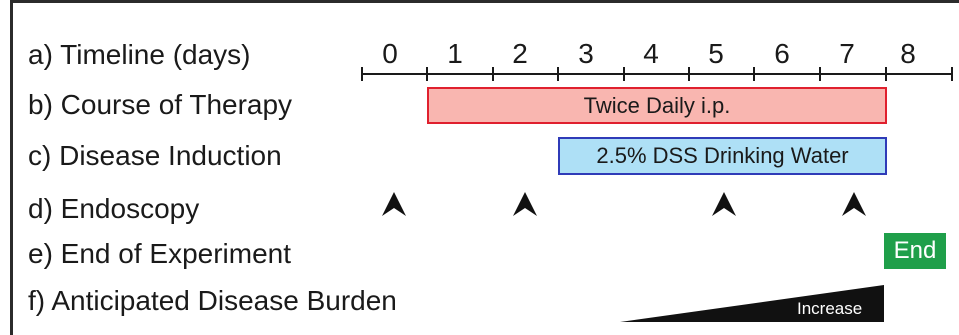  I want to click on row-label-induction: c) Disease Induction, so click(155, 155).